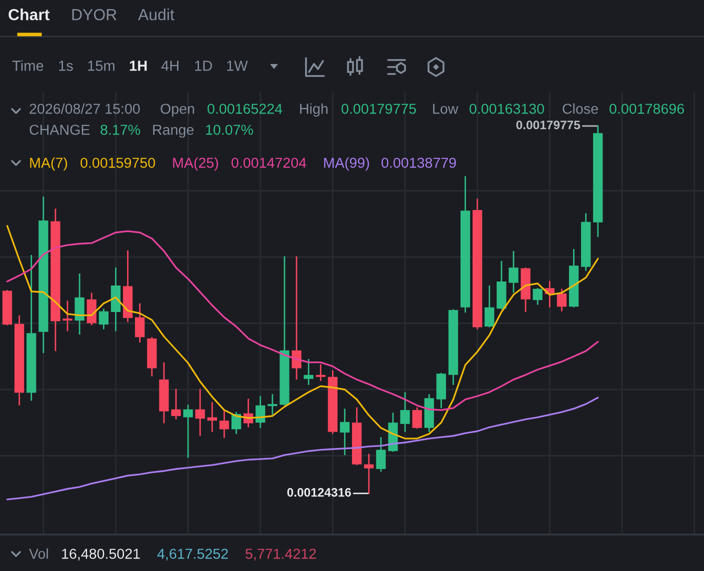  I want to click on text: 0.00165224, so click(245, 109).